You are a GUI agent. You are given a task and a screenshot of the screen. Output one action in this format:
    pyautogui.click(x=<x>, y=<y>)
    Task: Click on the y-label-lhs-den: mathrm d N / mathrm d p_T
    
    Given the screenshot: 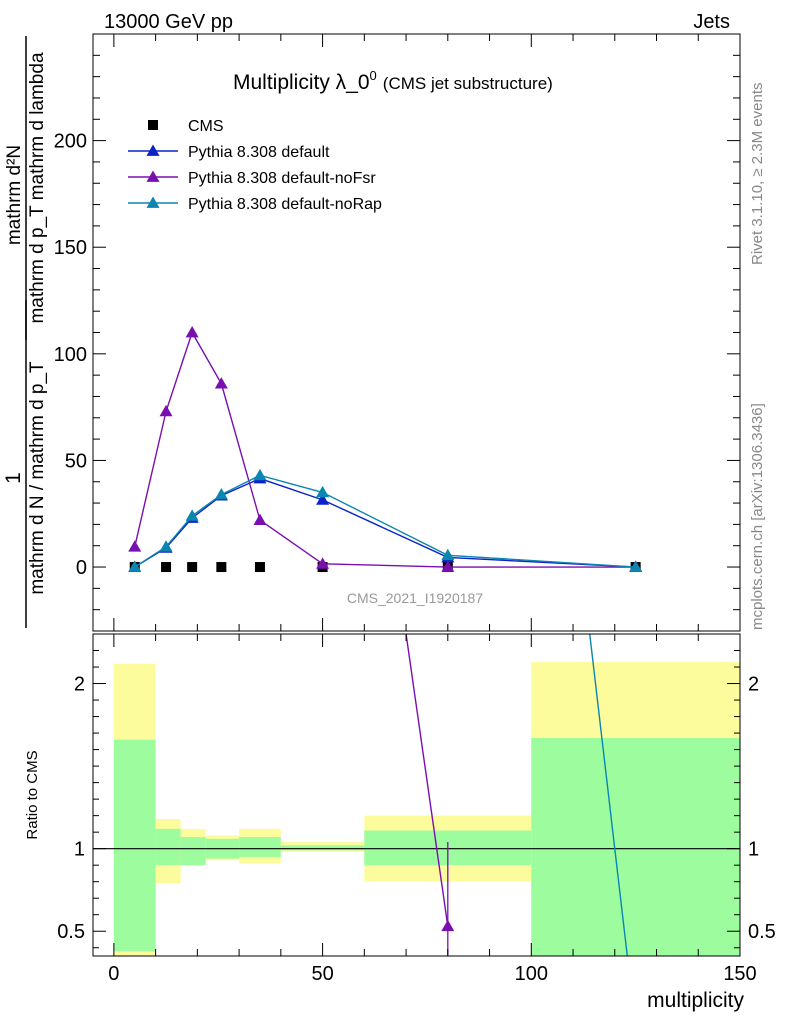 What is the action you would take?
    pyautogui.click(x=37, y=478)
    